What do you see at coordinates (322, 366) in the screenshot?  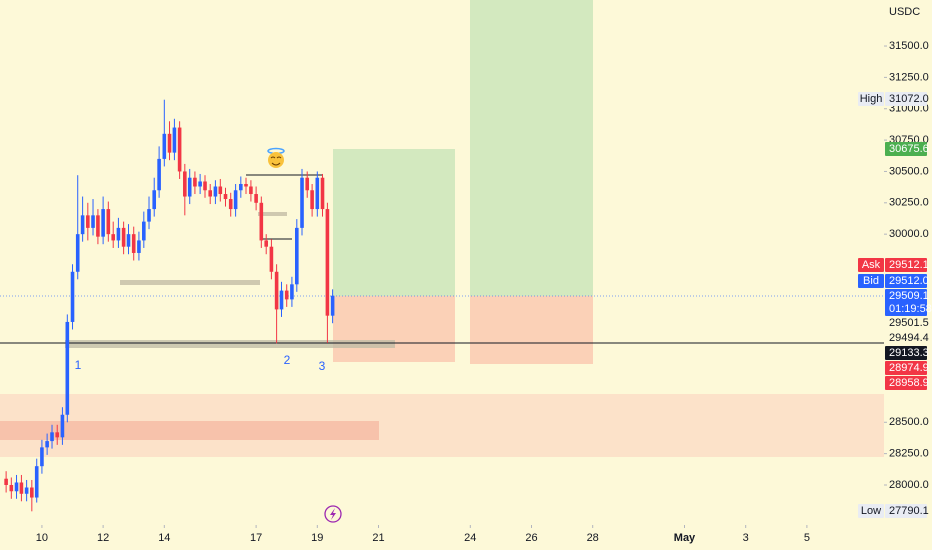 I see `wave-marker: 3` at bounding box center [322, 366].